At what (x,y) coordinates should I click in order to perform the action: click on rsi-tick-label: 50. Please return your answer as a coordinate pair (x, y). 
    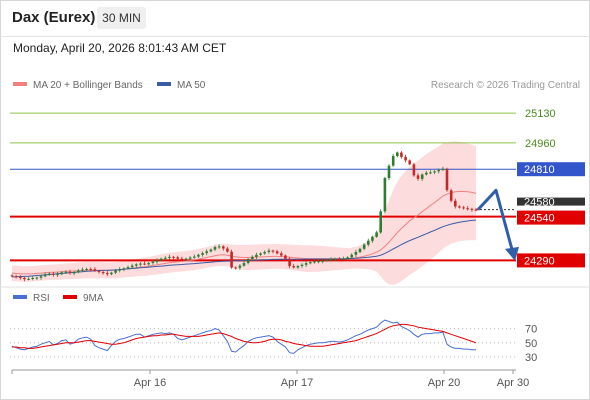
    Looking at the image, I should click on (531, 344).